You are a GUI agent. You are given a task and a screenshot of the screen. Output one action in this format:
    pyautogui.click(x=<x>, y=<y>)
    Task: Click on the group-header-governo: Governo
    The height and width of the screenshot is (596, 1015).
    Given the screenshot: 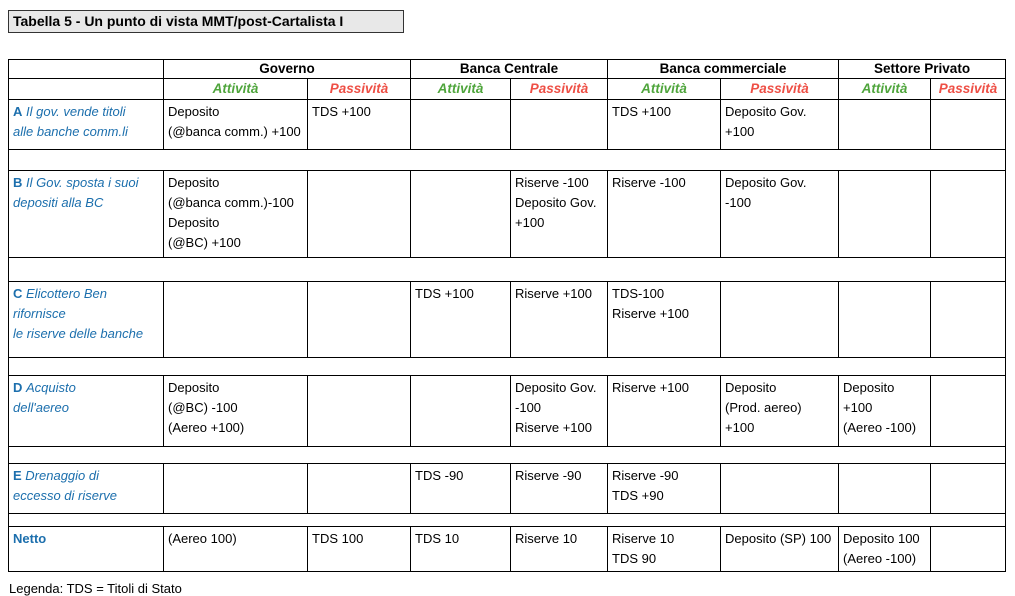 What is the action you would take?
    pyautogui.click(x=287, y=69)
    